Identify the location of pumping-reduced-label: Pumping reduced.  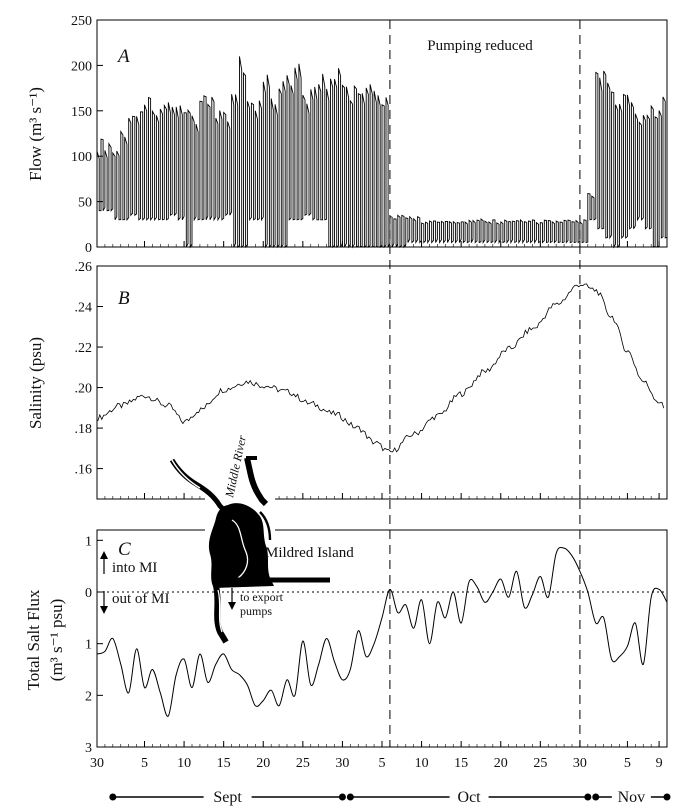
(480, 46).